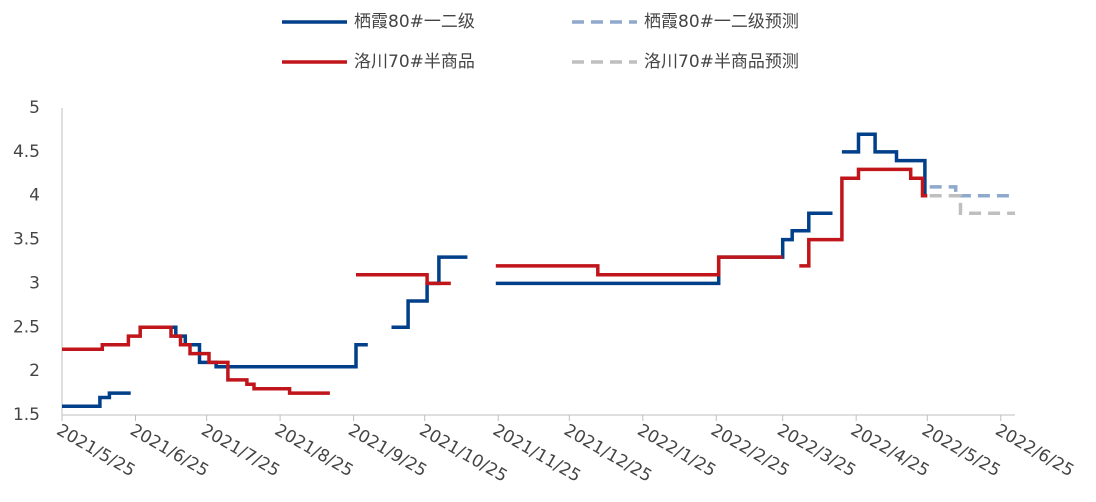 The image size is (1096, 502). What do you see at coordinates (414, 22) in the screenshot?
I see `legend-label: 栖霞80#一二级` at bounding box center [414, 22].